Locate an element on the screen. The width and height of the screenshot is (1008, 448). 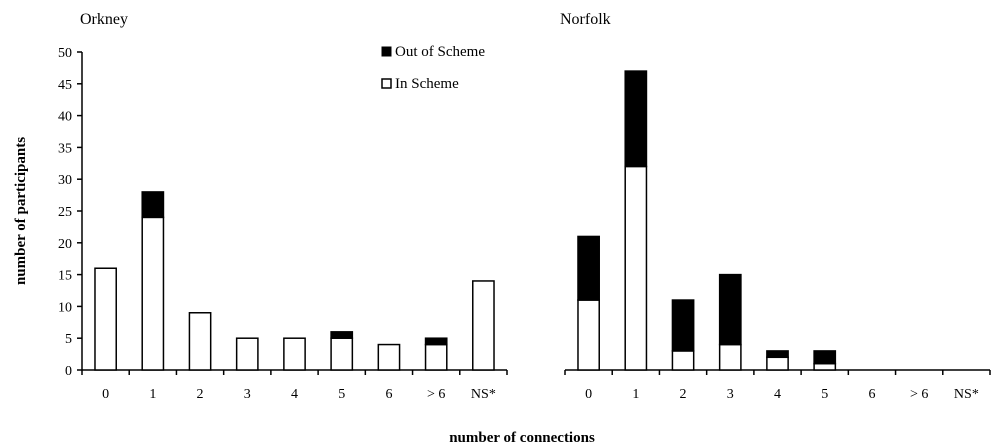
legend-swatch-in-scheme is located at coordinates (386, 83).